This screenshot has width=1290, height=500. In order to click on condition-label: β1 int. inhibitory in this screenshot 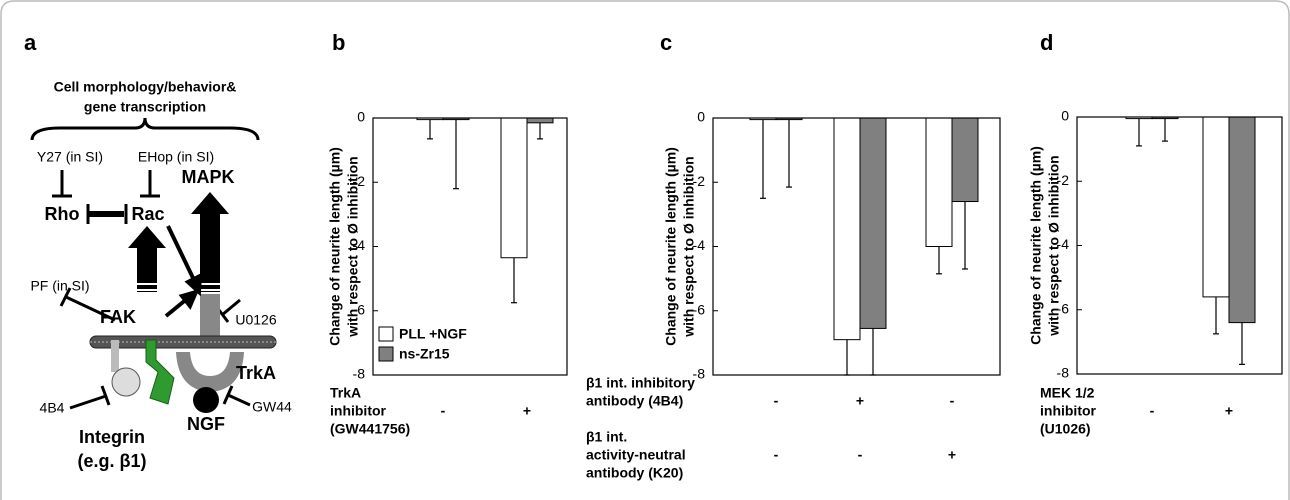, I will do `click(640, 383)`.